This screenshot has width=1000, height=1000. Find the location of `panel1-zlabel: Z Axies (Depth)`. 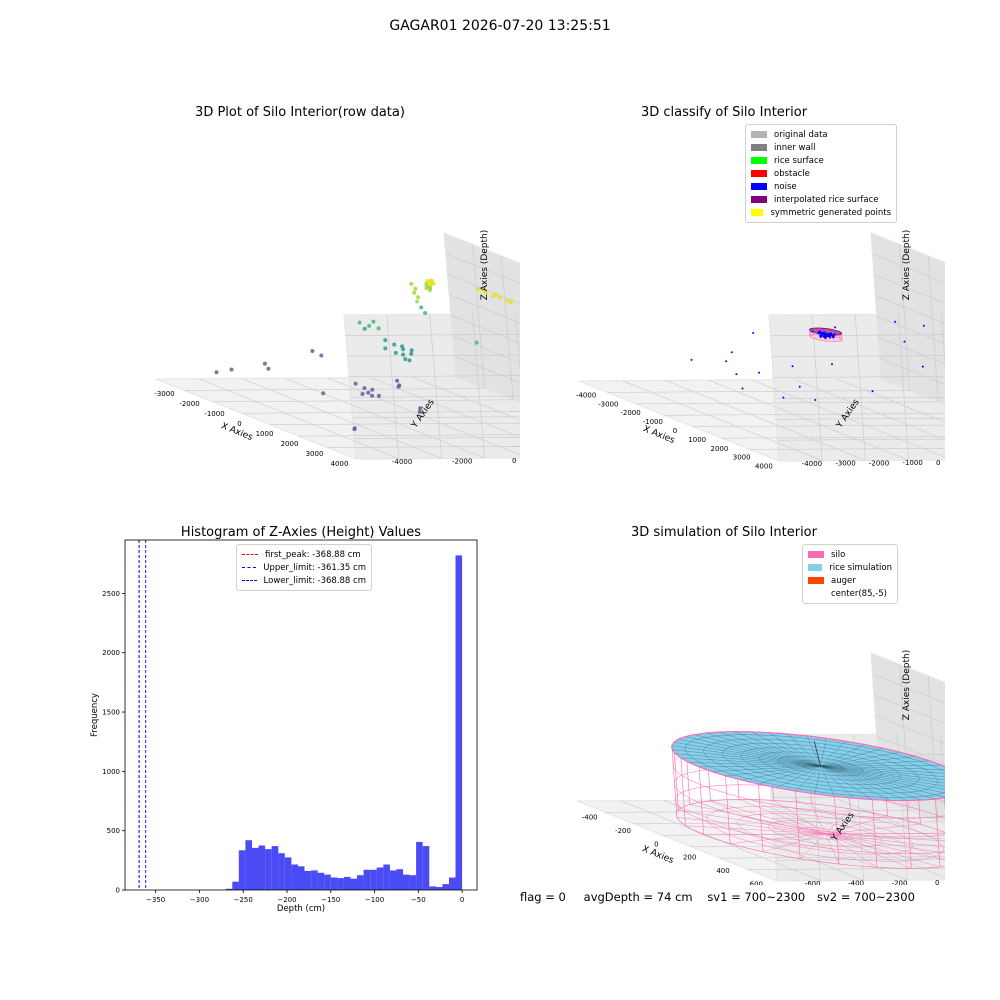

panel1-zlabel: Z Axies (Depth) is located at coordinates (485, 265).